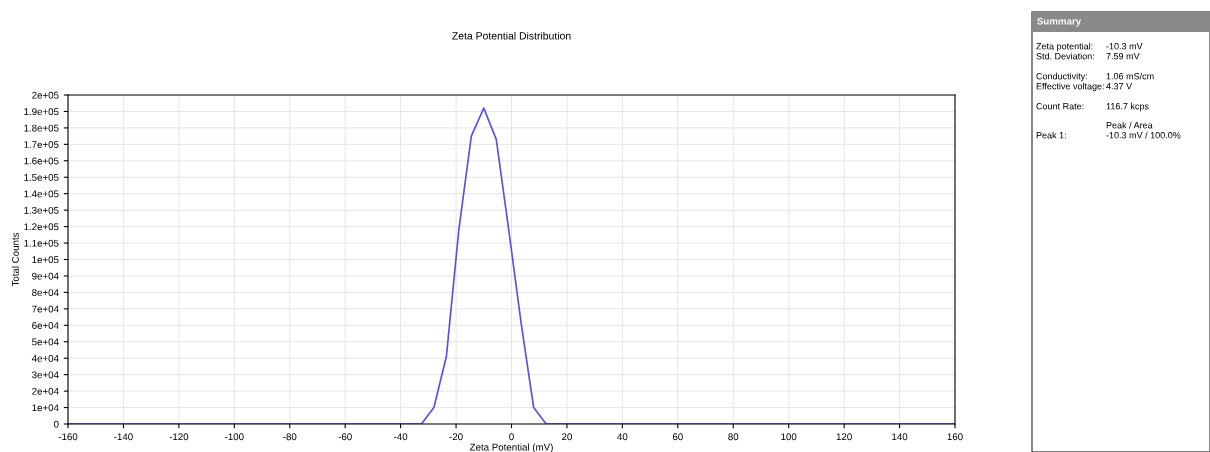 This screenshot has width=1210, height=452. Describe the element at coordinates (844, 437) in the screenshot. I see `x-tick-label: 120` at that location.